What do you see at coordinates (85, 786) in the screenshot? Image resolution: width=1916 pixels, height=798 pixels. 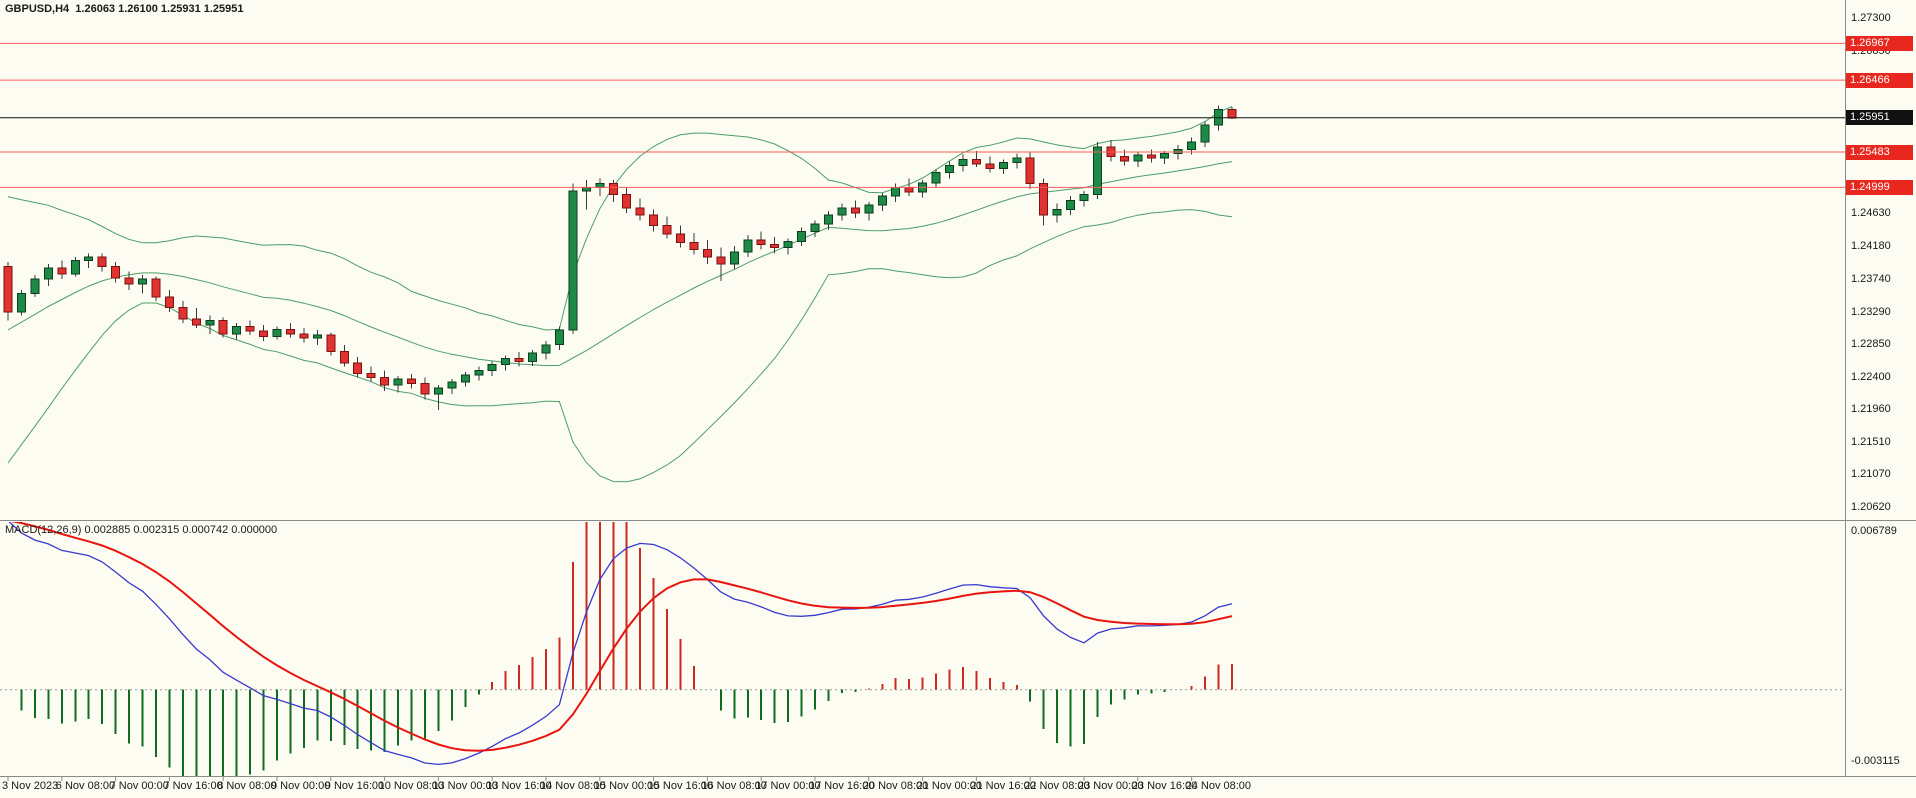 I see `time-axis-label: 6 Nov 08:00` at bounding box center [85, 786].